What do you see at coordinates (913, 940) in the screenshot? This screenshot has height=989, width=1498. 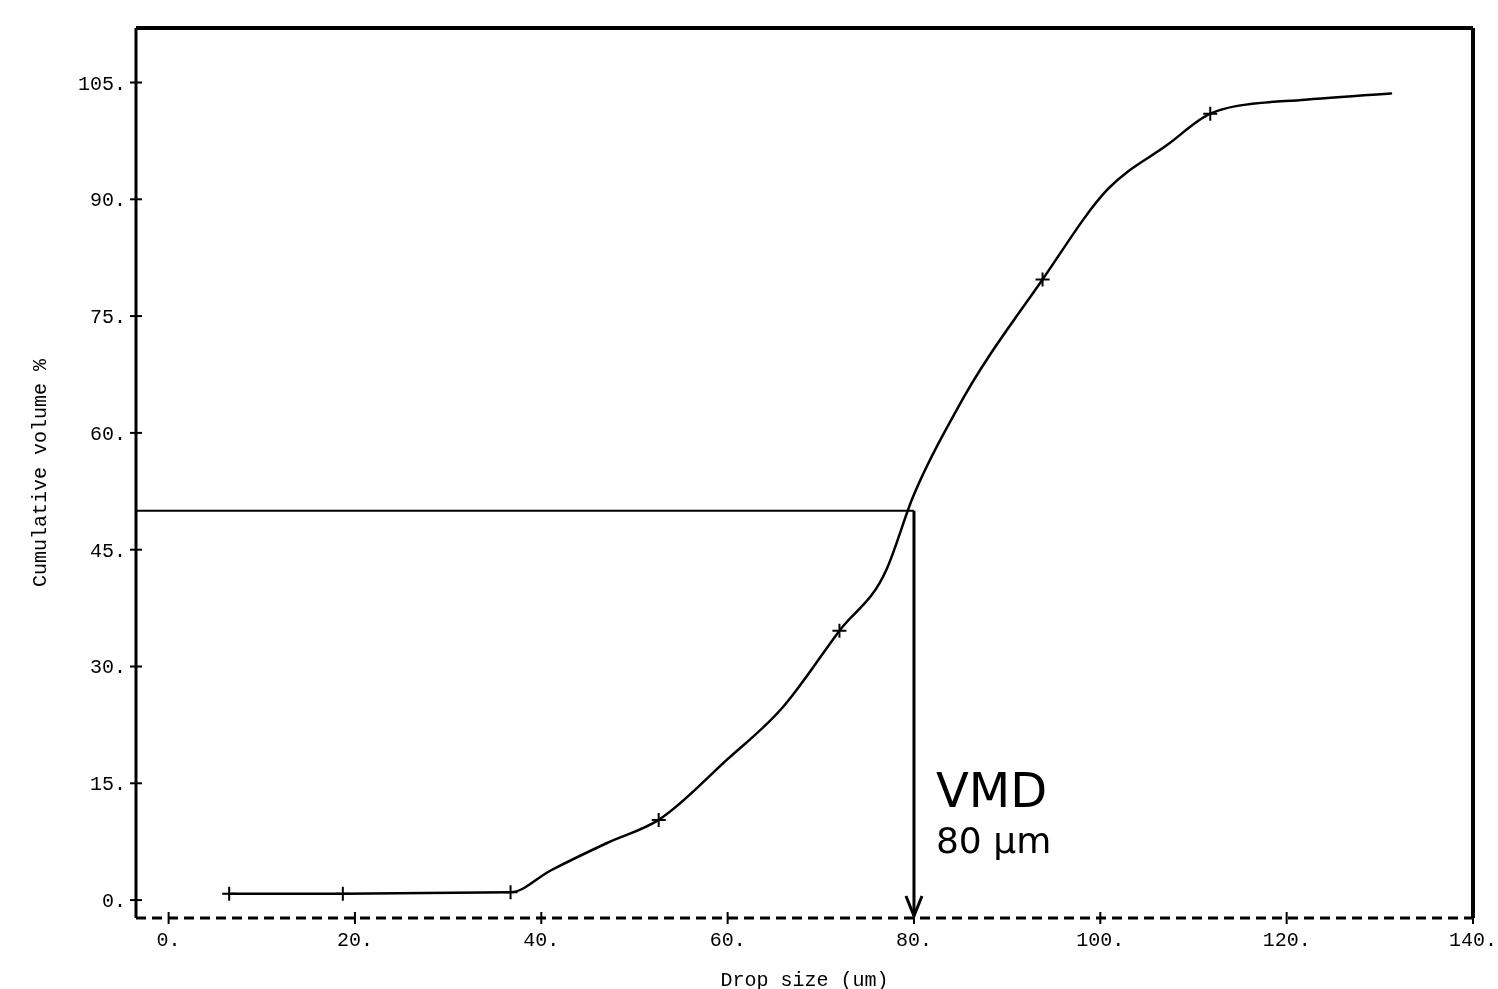 I see `x-tick-label: 80.` at bounding box center [913, 940].